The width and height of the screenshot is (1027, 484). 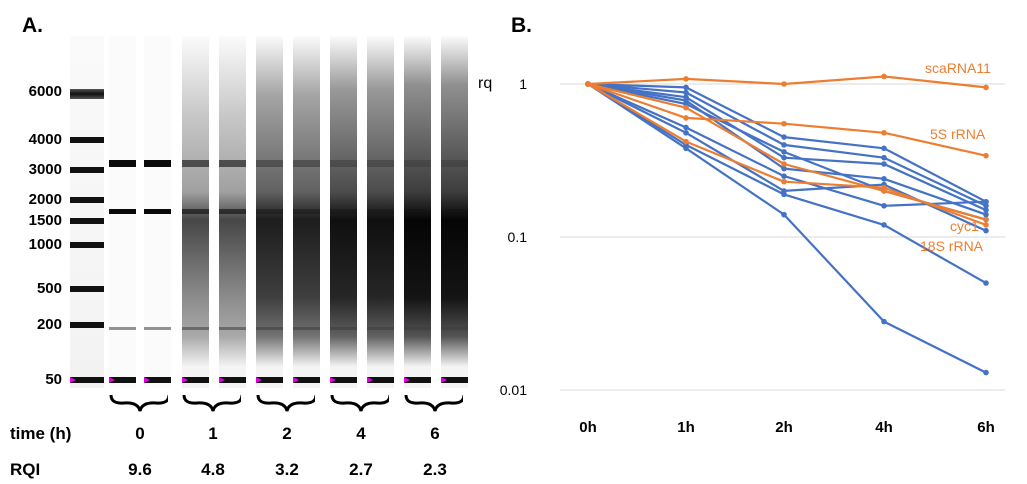 What do you see at coordinates (49, 288) in the screenshot?
I see `ladder-size-label: 500` at bounding box center [49, 288].